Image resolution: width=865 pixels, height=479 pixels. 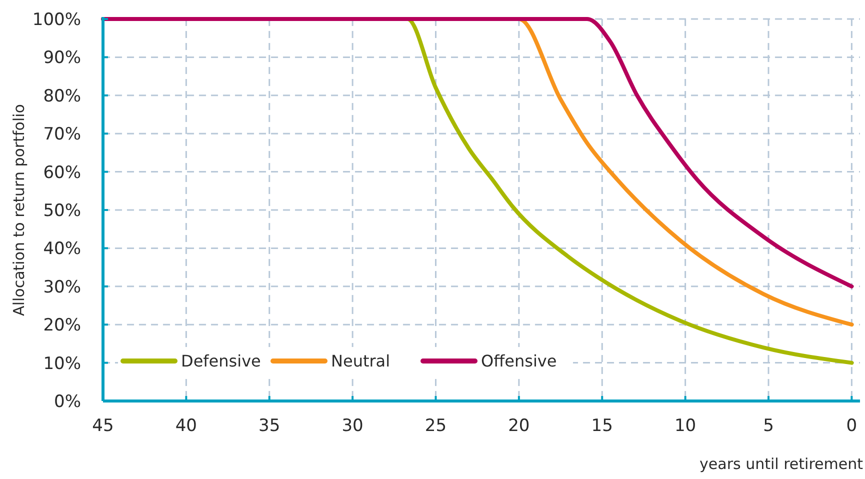 I want to click on x-tick-label: 0, so click(x=852, y=426).